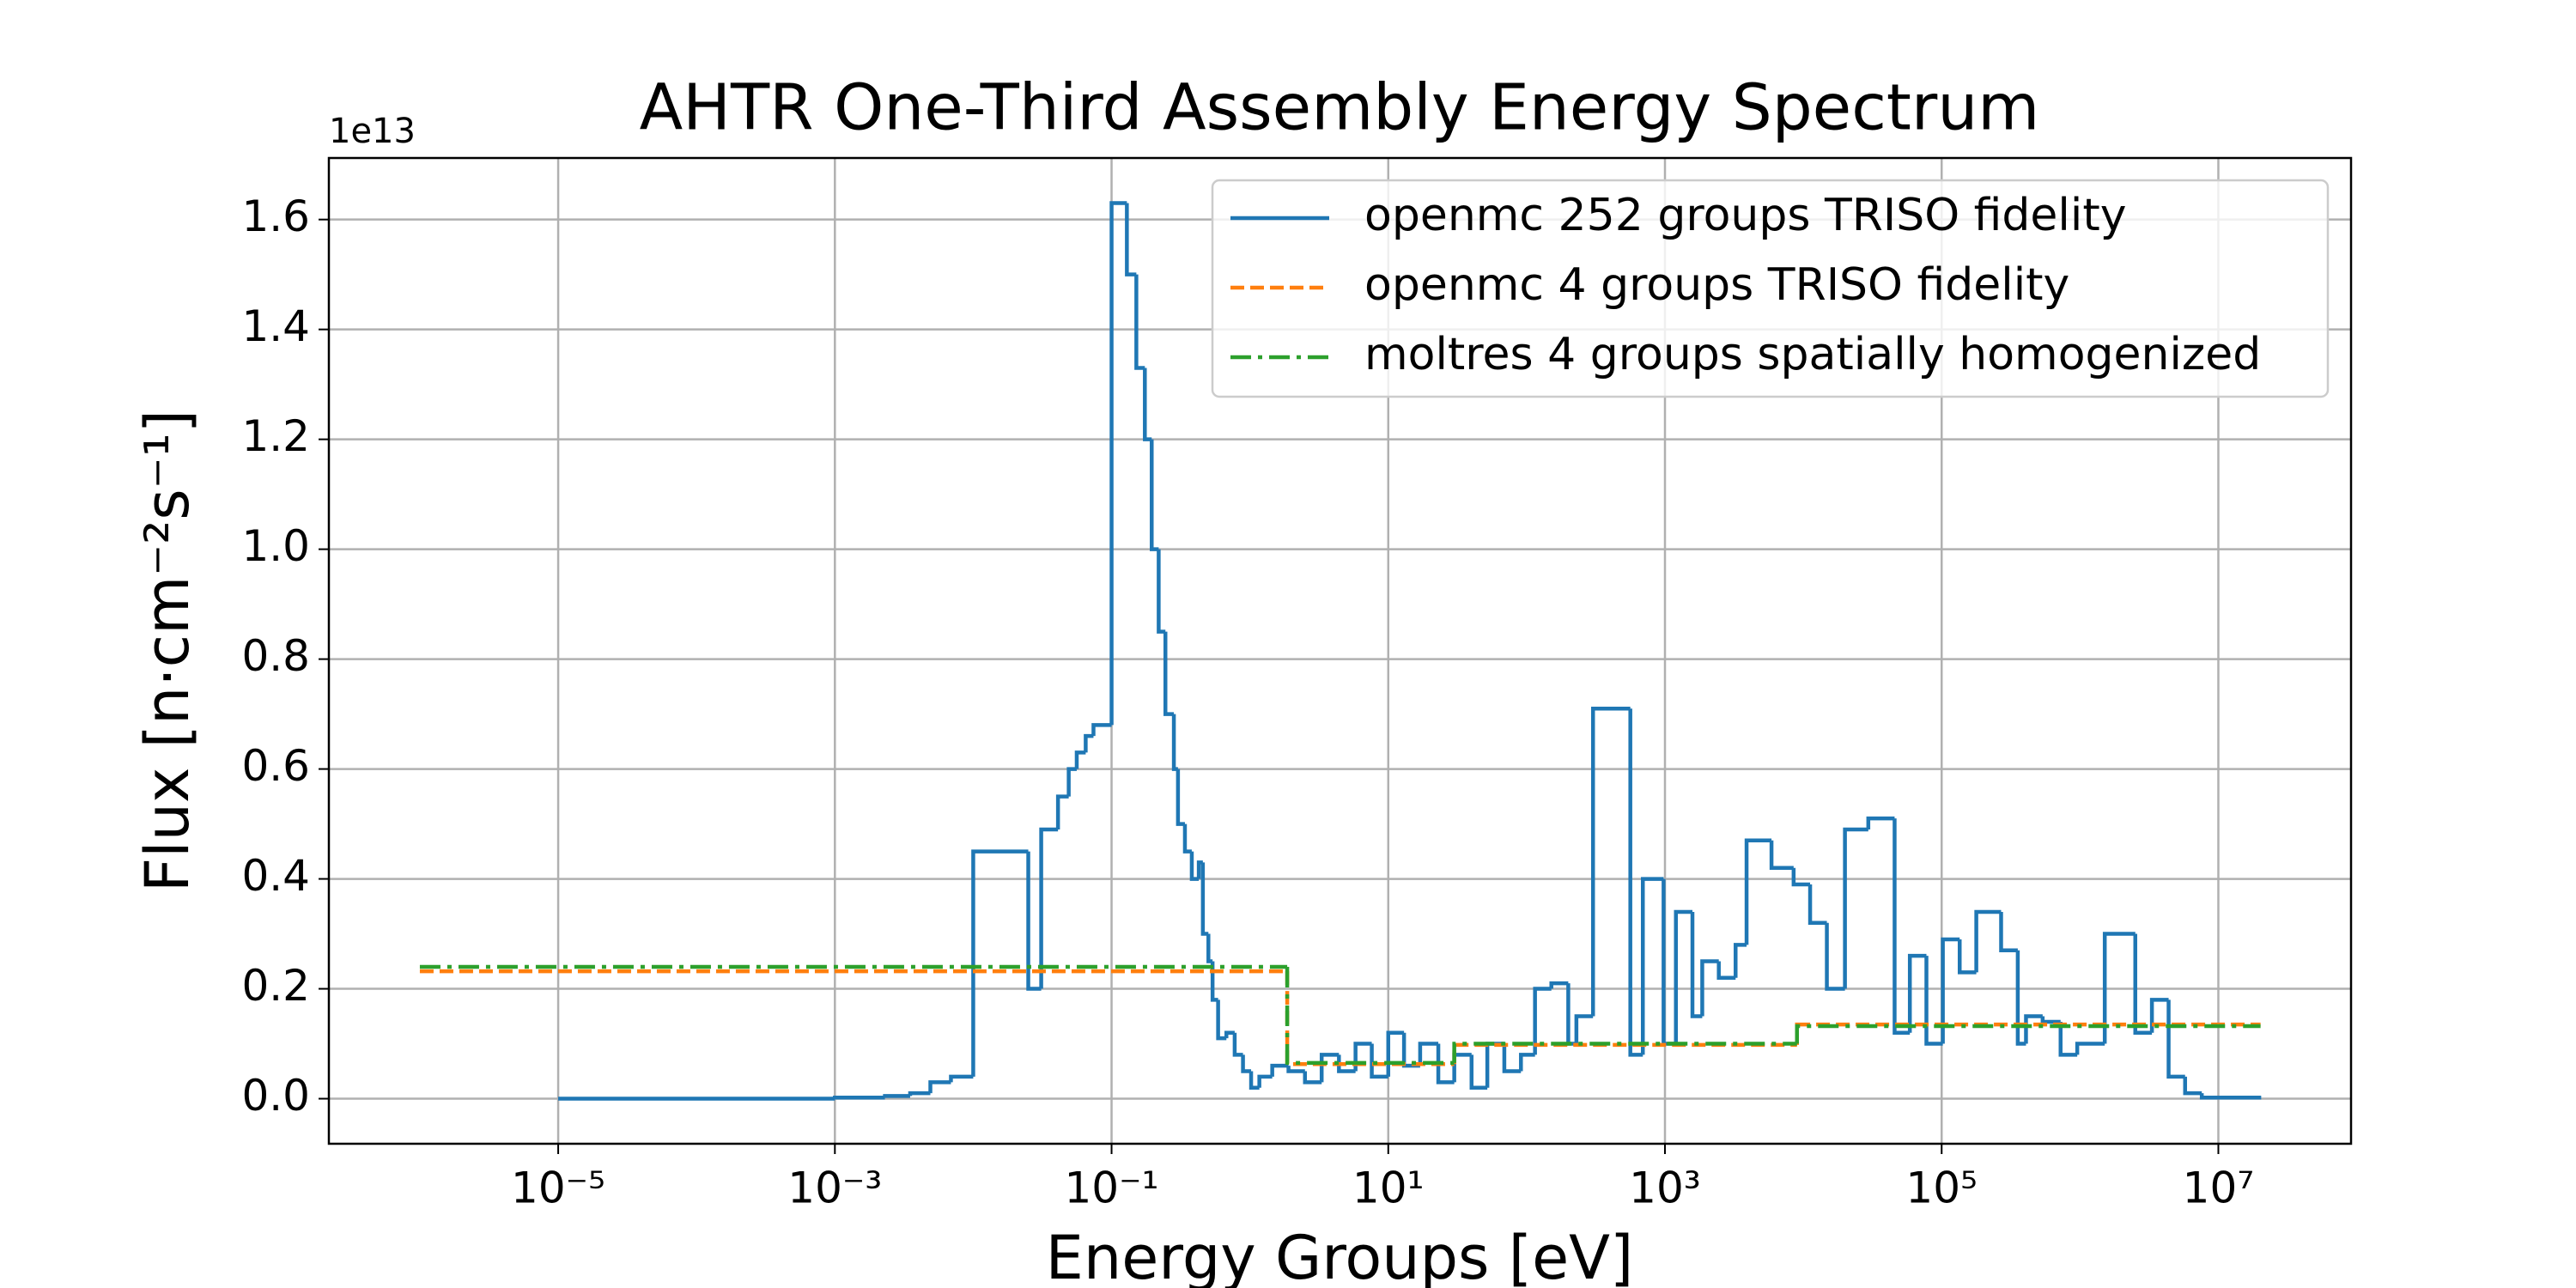 Image resolution: width=2576 pixels, height=1288 pixels. What do you see at coordinates (275, 766) in the screenshot?
I see `y-tick-label: 0.6` at bounding box center [275, 766].